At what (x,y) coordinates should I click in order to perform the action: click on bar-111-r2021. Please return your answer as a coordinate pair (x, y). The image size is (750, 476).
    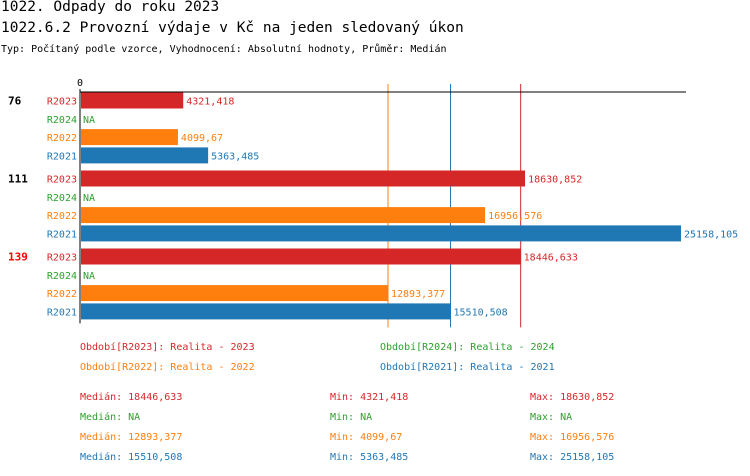
    Looking at the image, I should click on (381, 233).